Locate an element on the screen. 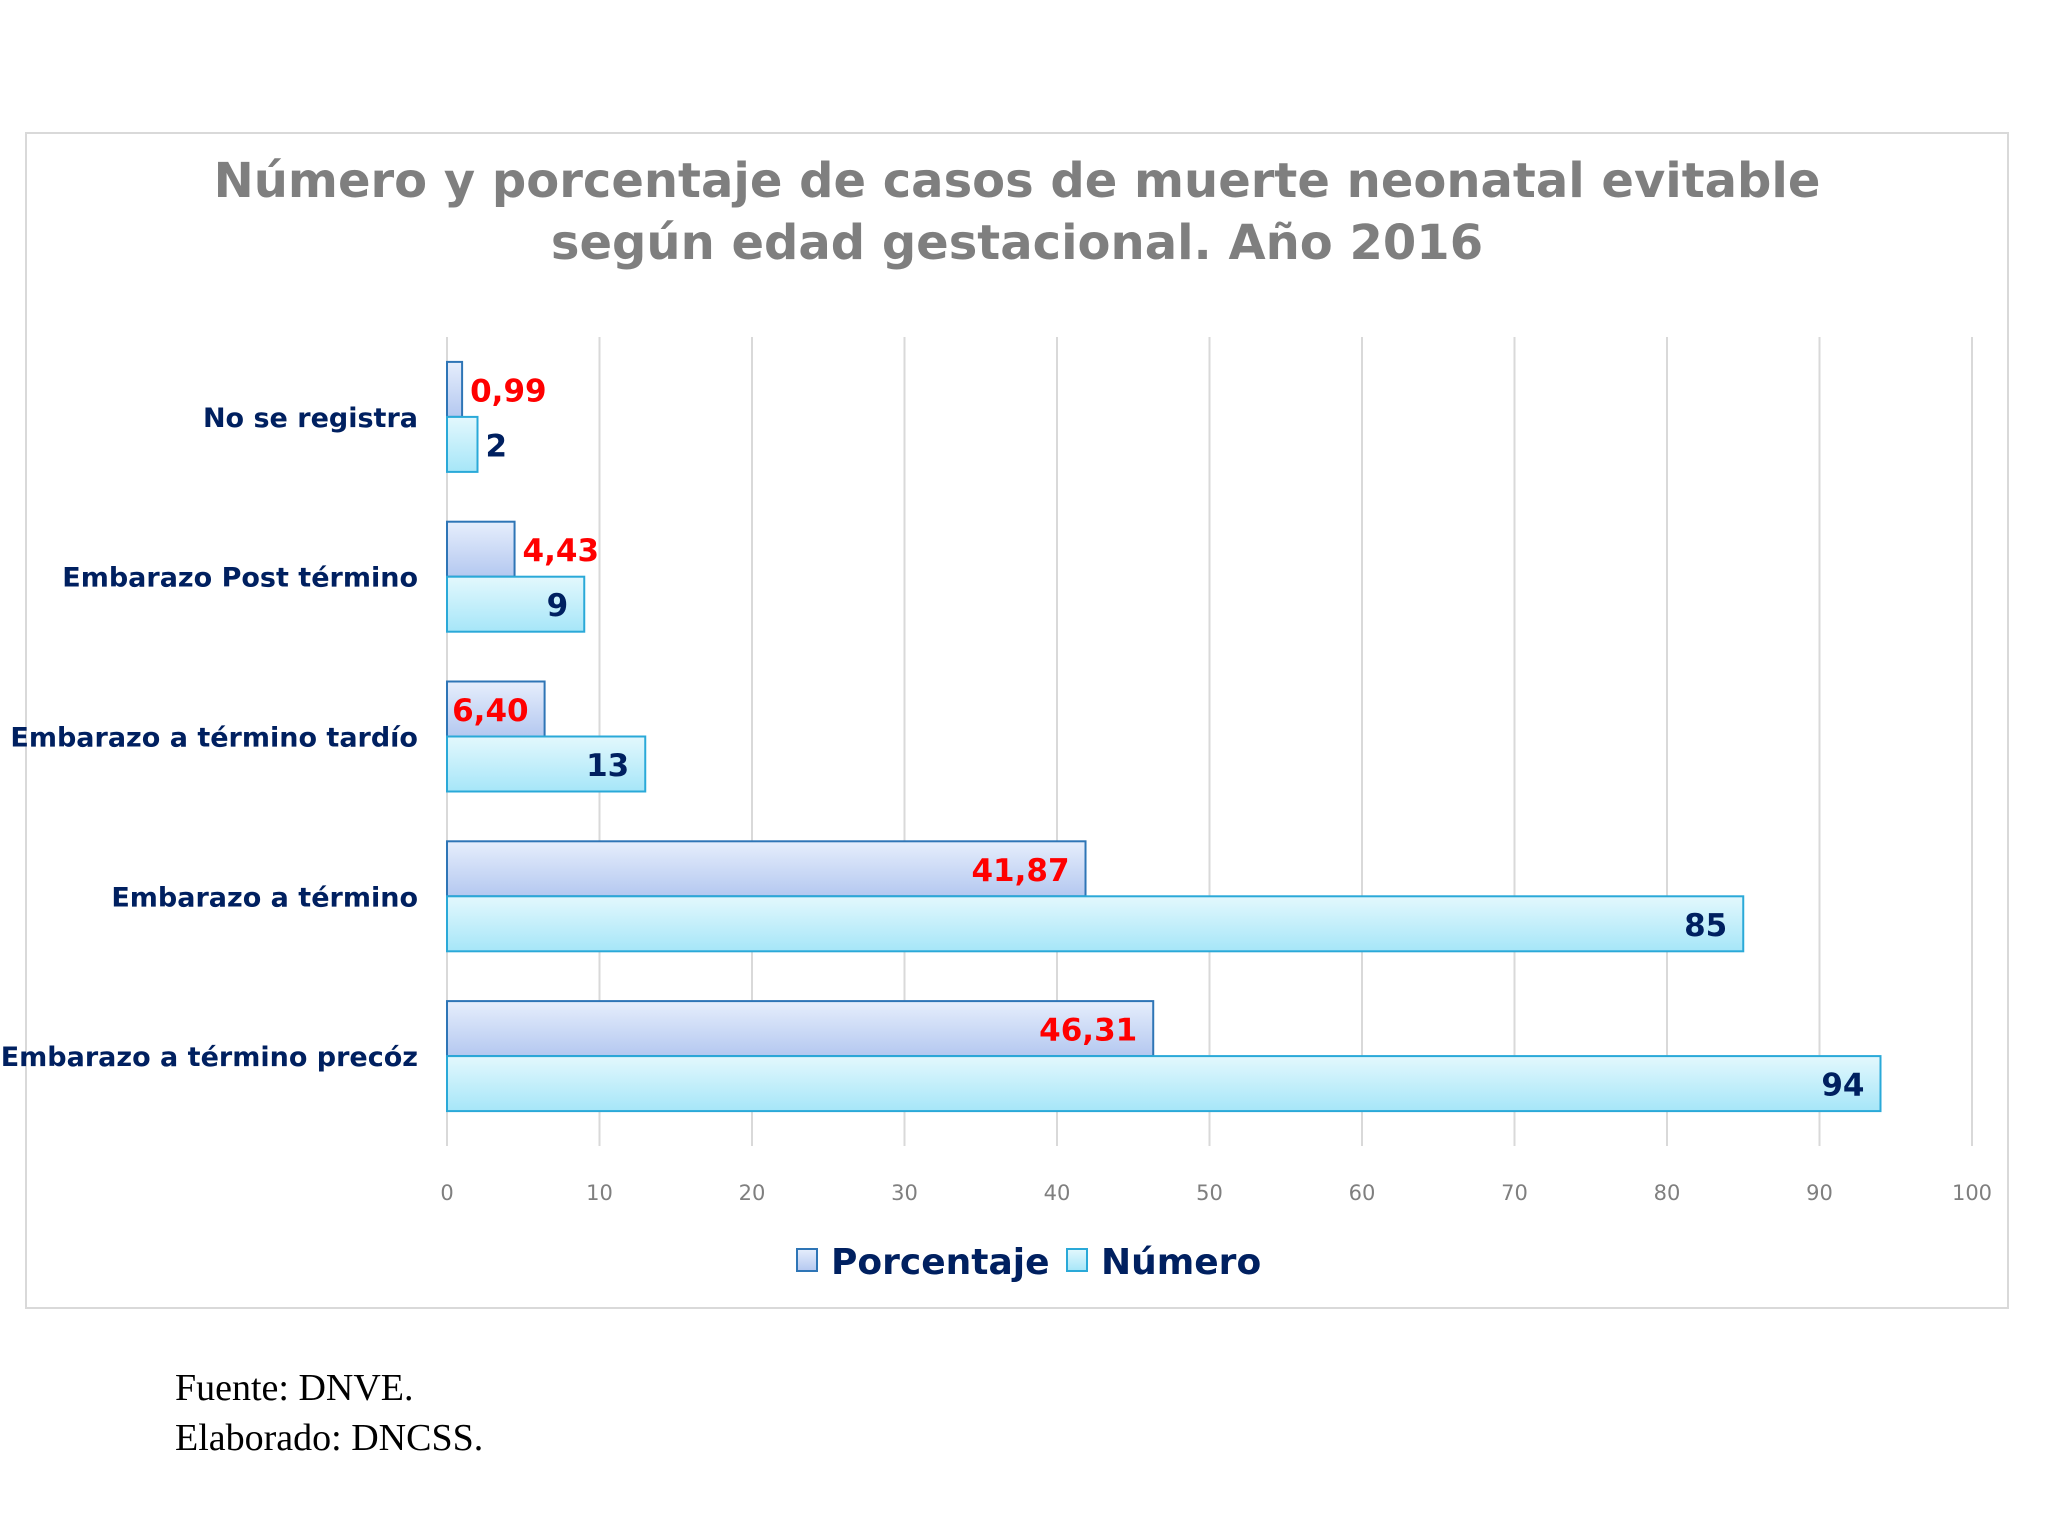  legend-label: Número is located at coordinates (1181, 1262).